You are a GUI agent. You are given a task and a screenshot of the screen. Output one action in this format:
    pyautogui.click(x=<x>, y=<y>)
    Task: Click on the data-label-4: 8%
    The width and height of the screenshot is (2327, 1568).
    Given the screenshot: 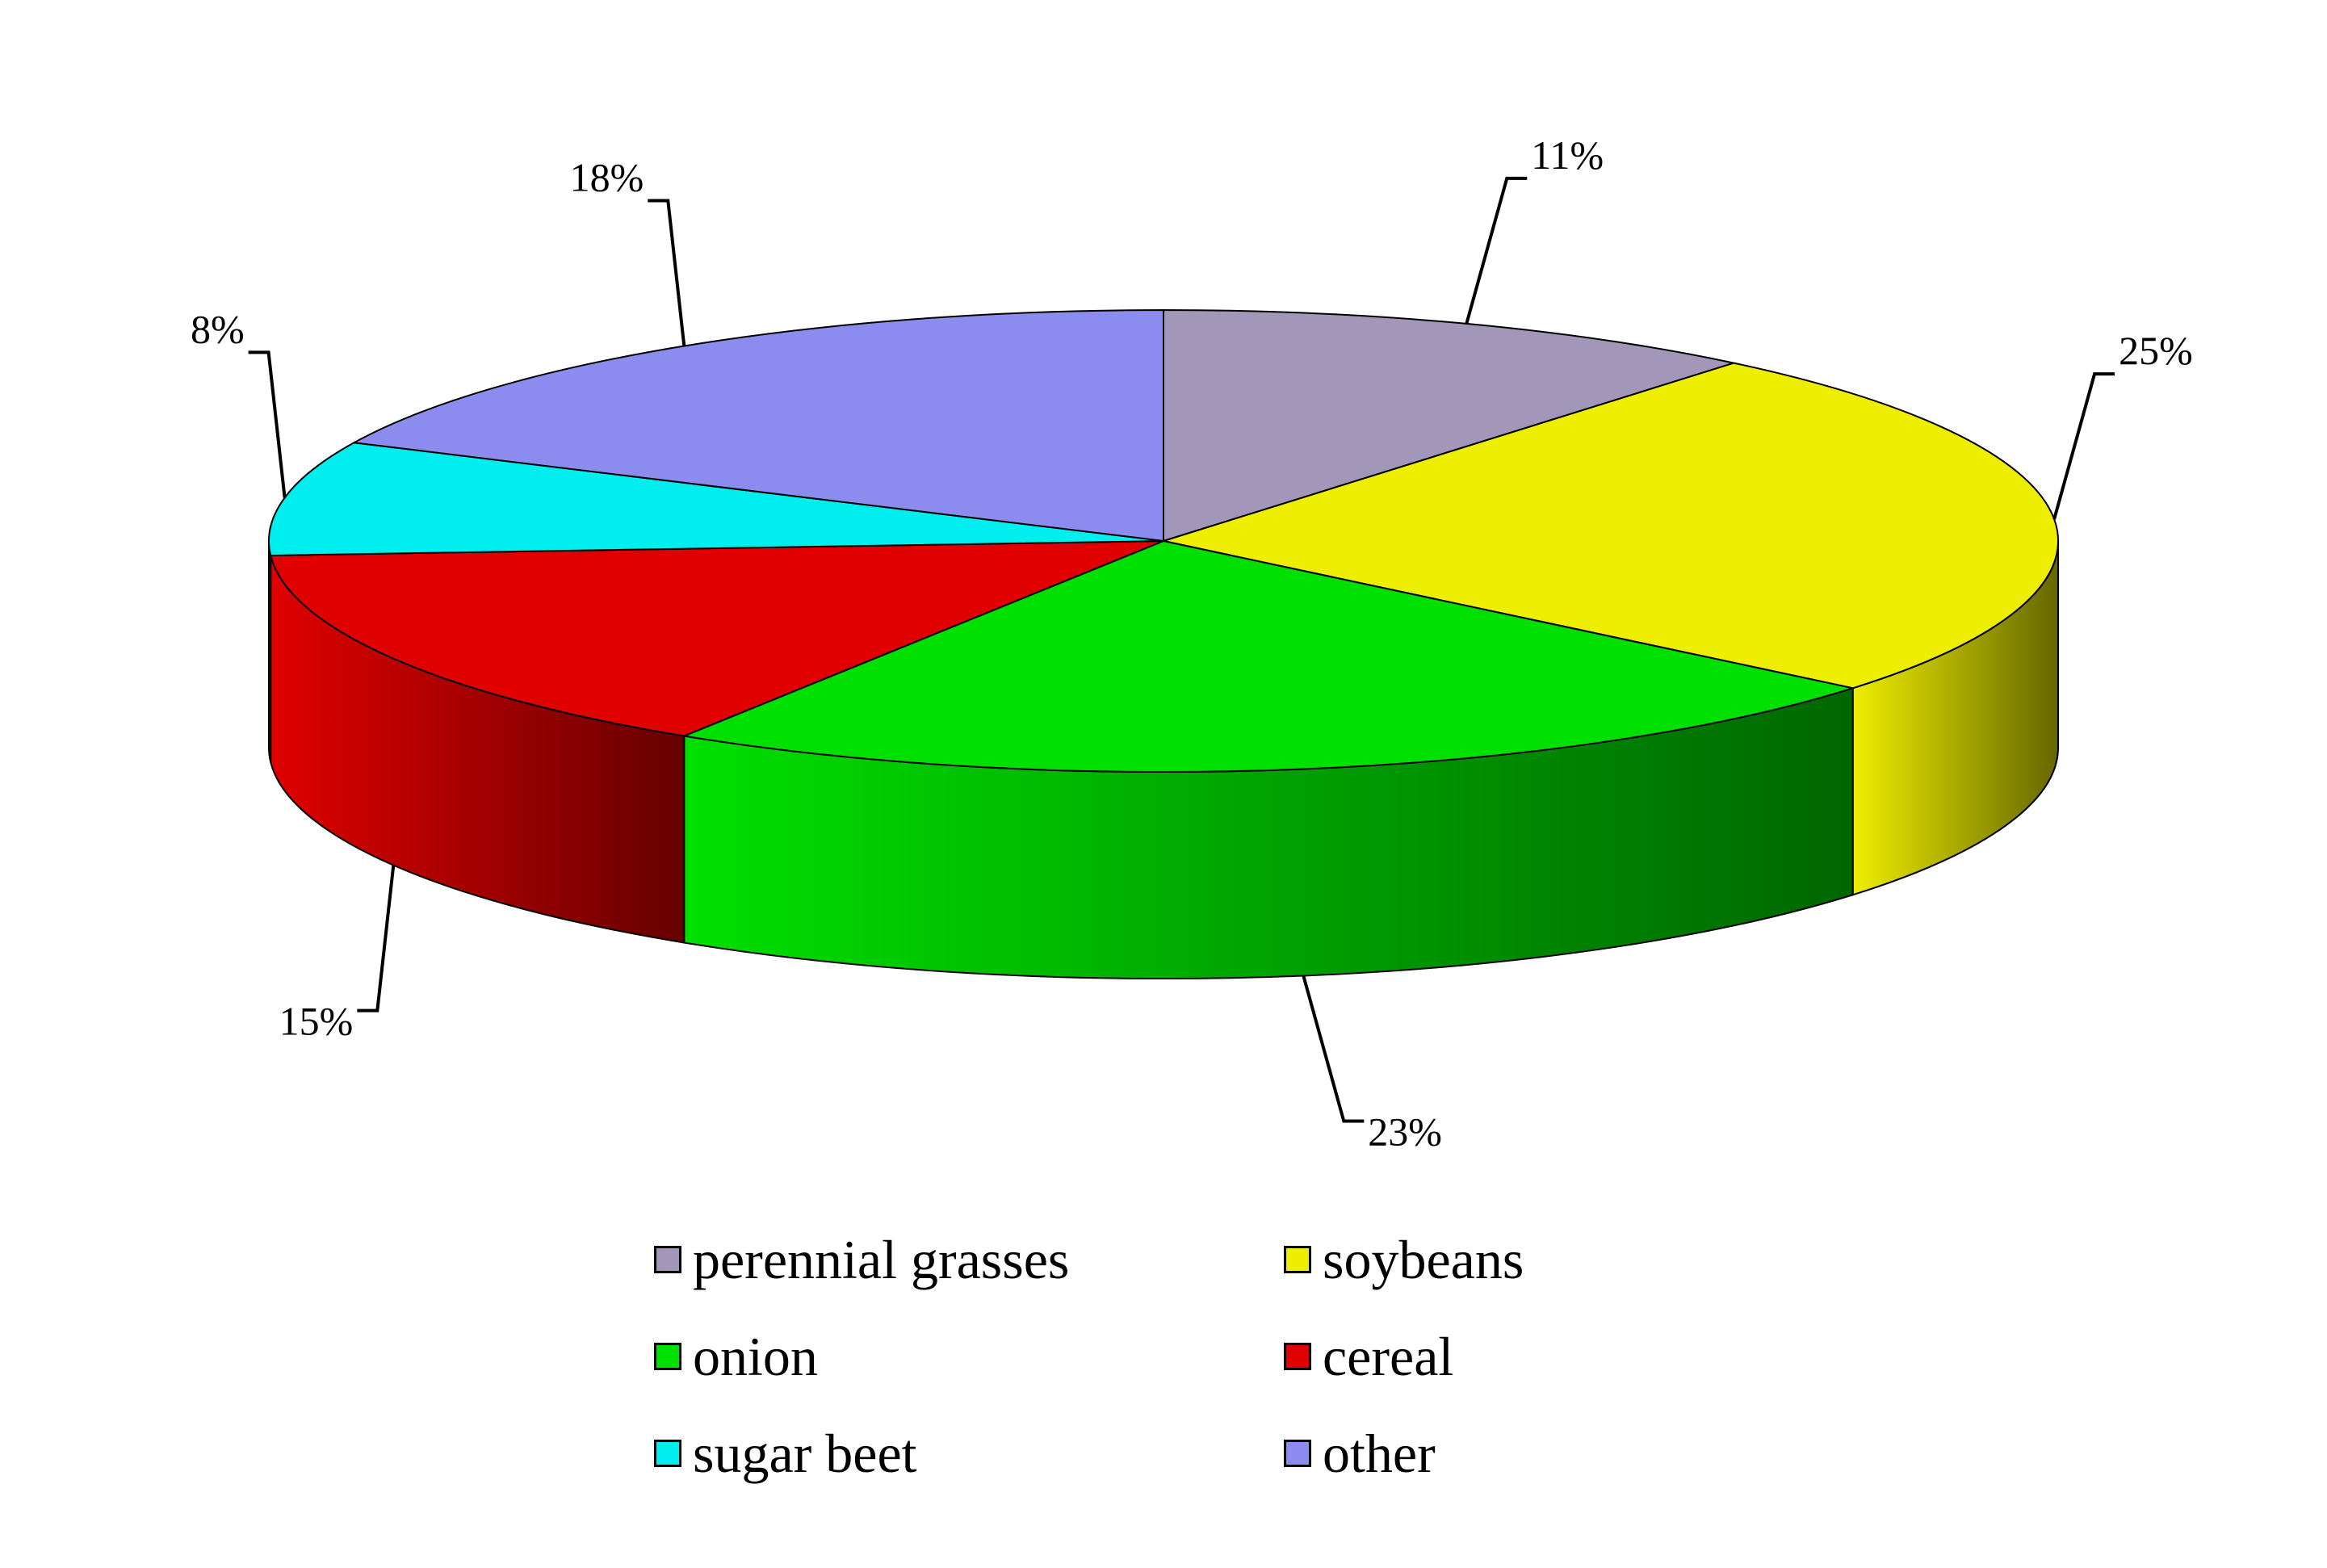 What is the action you would take?
    pyautogui.click(x=218, y=328)
    